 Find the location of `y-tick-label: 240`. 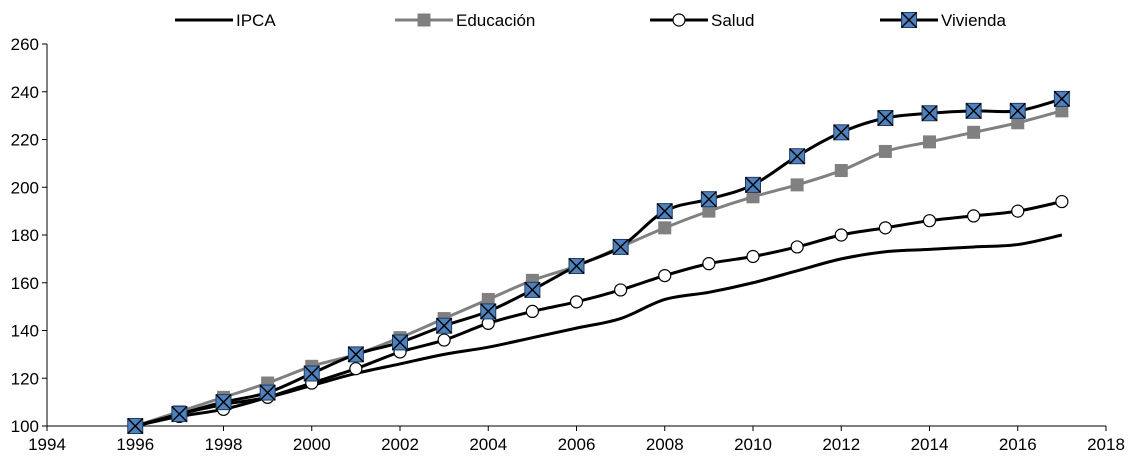

y-tick-label: 240 is located at coordinates (25, 92).